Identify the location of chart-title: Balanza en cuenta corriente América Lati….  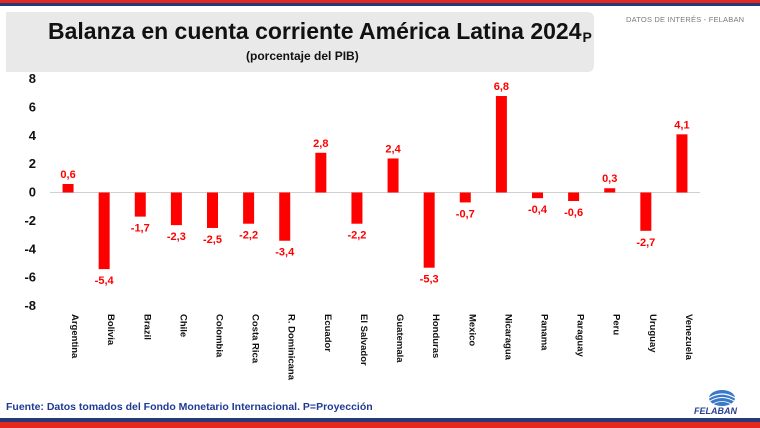
(320, 31).